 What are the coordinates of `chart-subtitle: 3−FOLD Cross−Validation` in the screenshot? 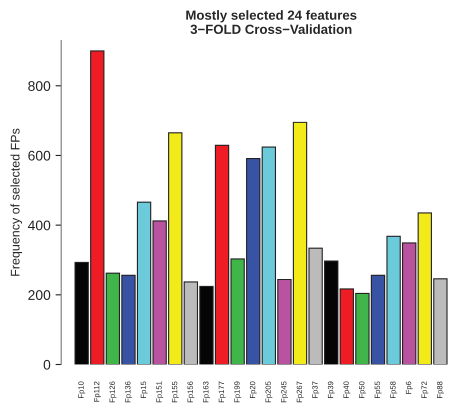 It's located at (271, 29).